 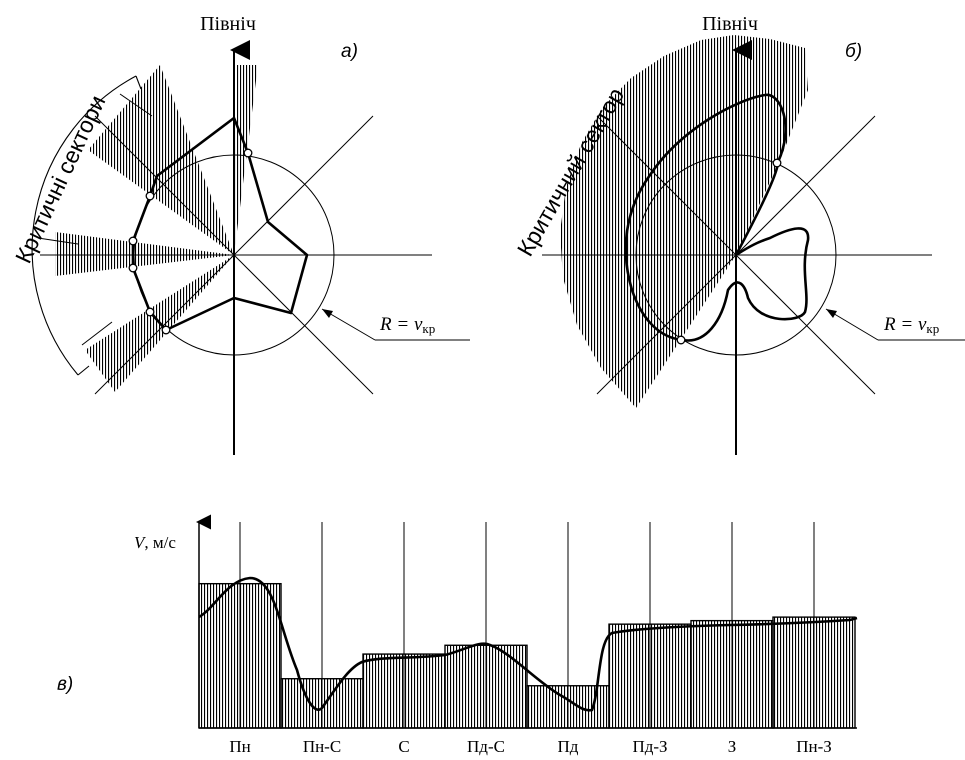 I want to click on direction-label: Пн, so click(x=239, y=746).